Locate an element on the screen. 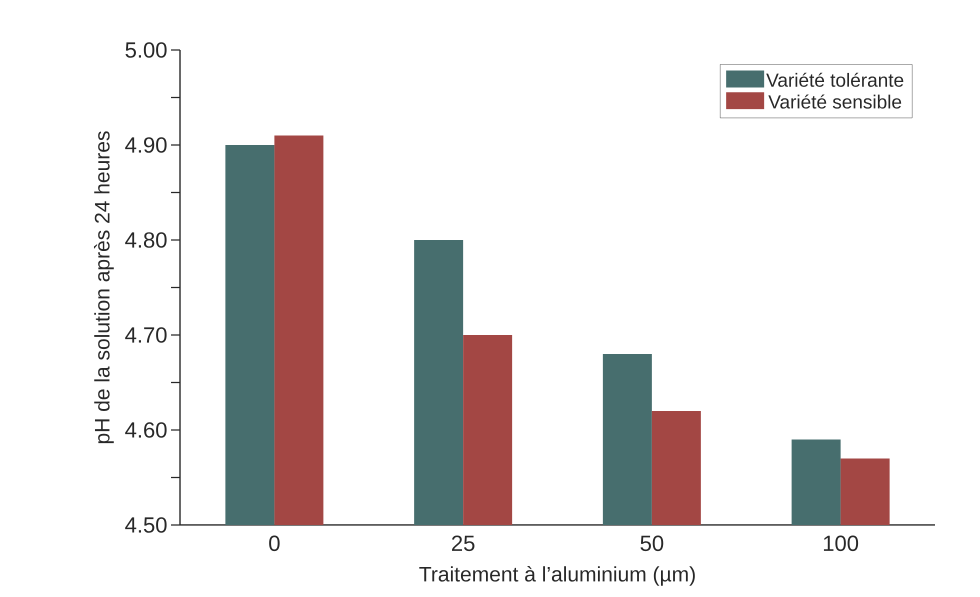 This screenshot has height=597, width=980. x-tick-label: 0 is located at coordinates (274, 544).